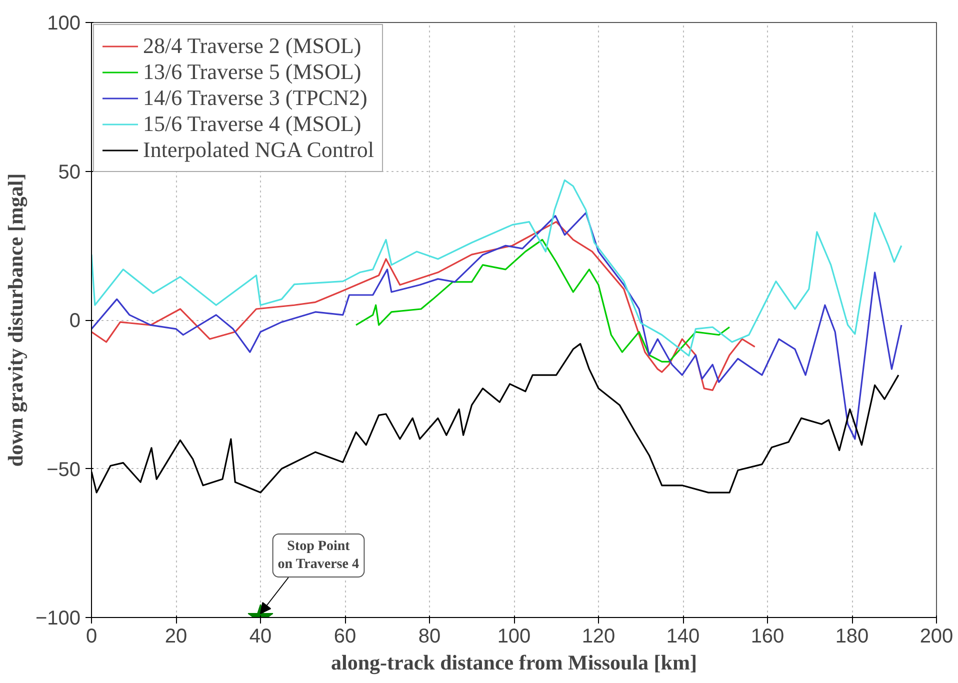 This screenshot has width=958, height=683. What do you see at coordinates (252, 124) in the screenshot?
I see `legend-label: 15/6 Traverse 4 (MSOL)` at bounding box center [252, 124].